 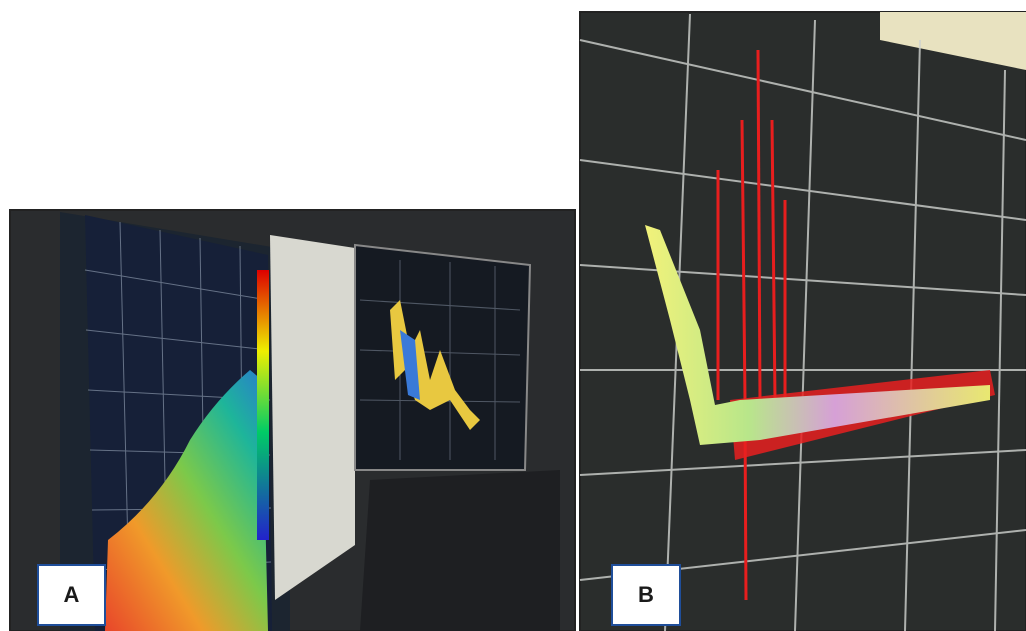 What do you see at coordinates (953, 41) in the screenshot?
I see `bezel` at bounding box center [953, 41].